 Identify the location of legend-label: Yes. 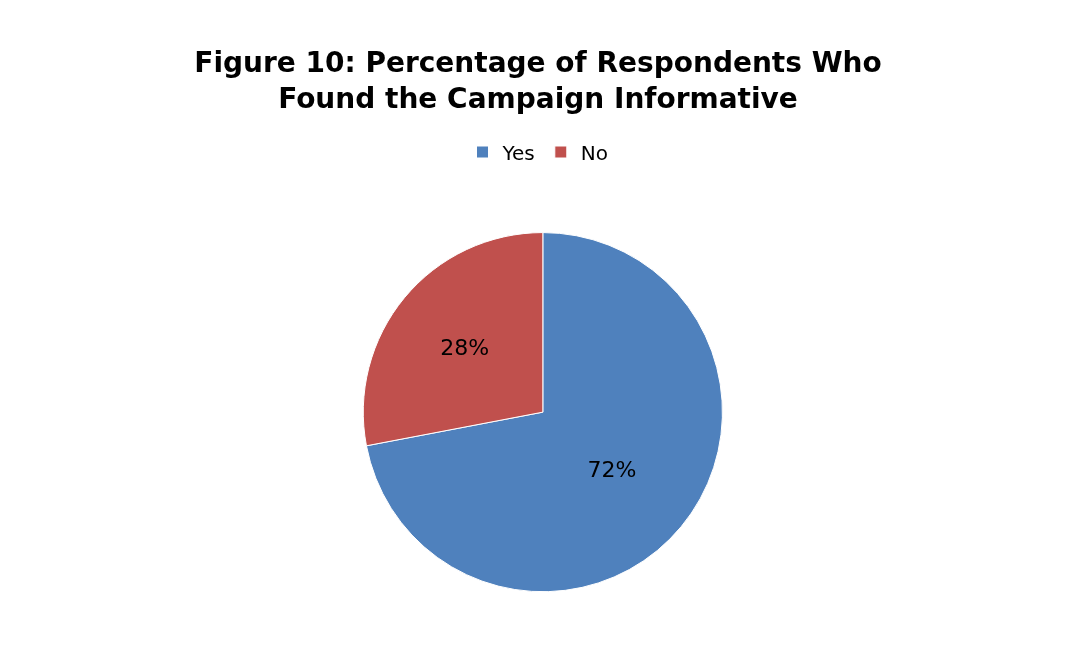
(518, 152).